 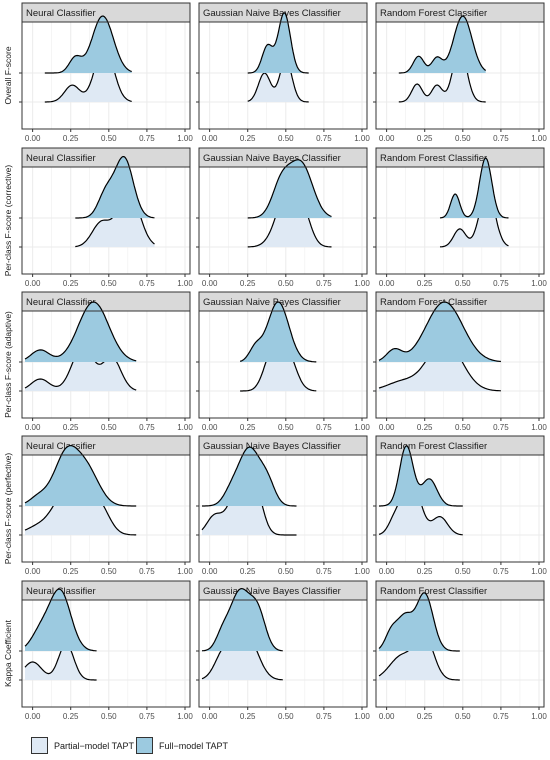 What do you see at coordinates (8, 221) in the screenshot?
I see `y-axis-title: Per-class F-score (corrective)` at bounding box center [8, 221].